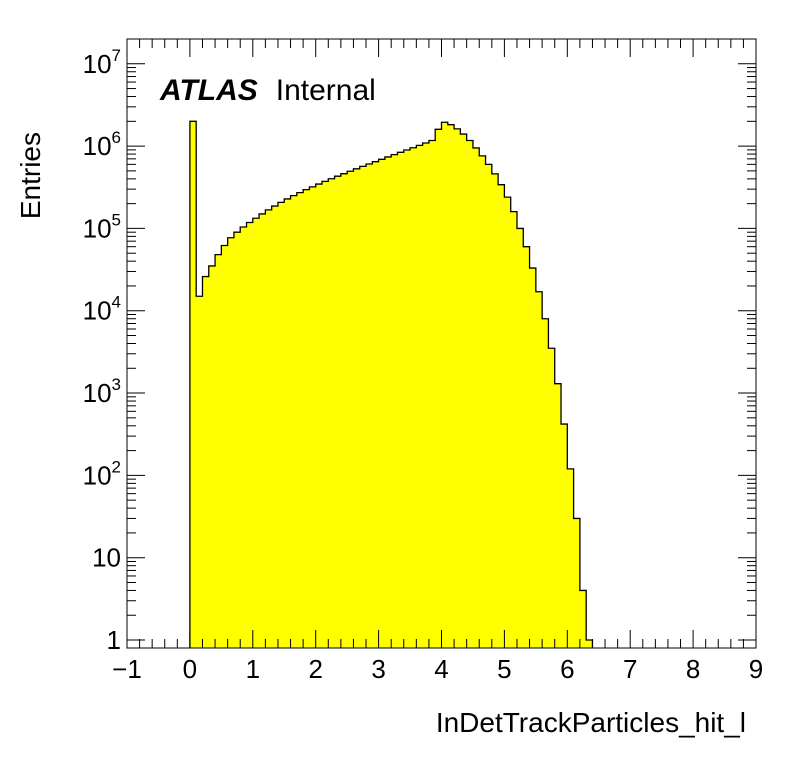 The width and height of the screenshot is (796, 772). What do you see at coordinates (102, 473) in the screenshot?
I see `y-tick-label: 10²` at bounding box center [102, 473].